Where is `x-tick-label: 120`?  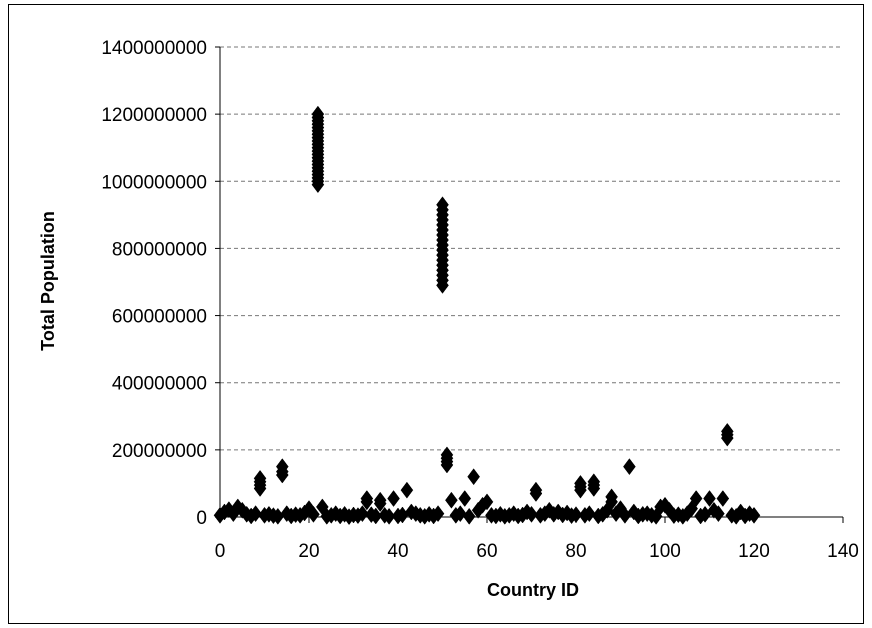
x-tick-label: 120 is located at coordinates (754, 551).